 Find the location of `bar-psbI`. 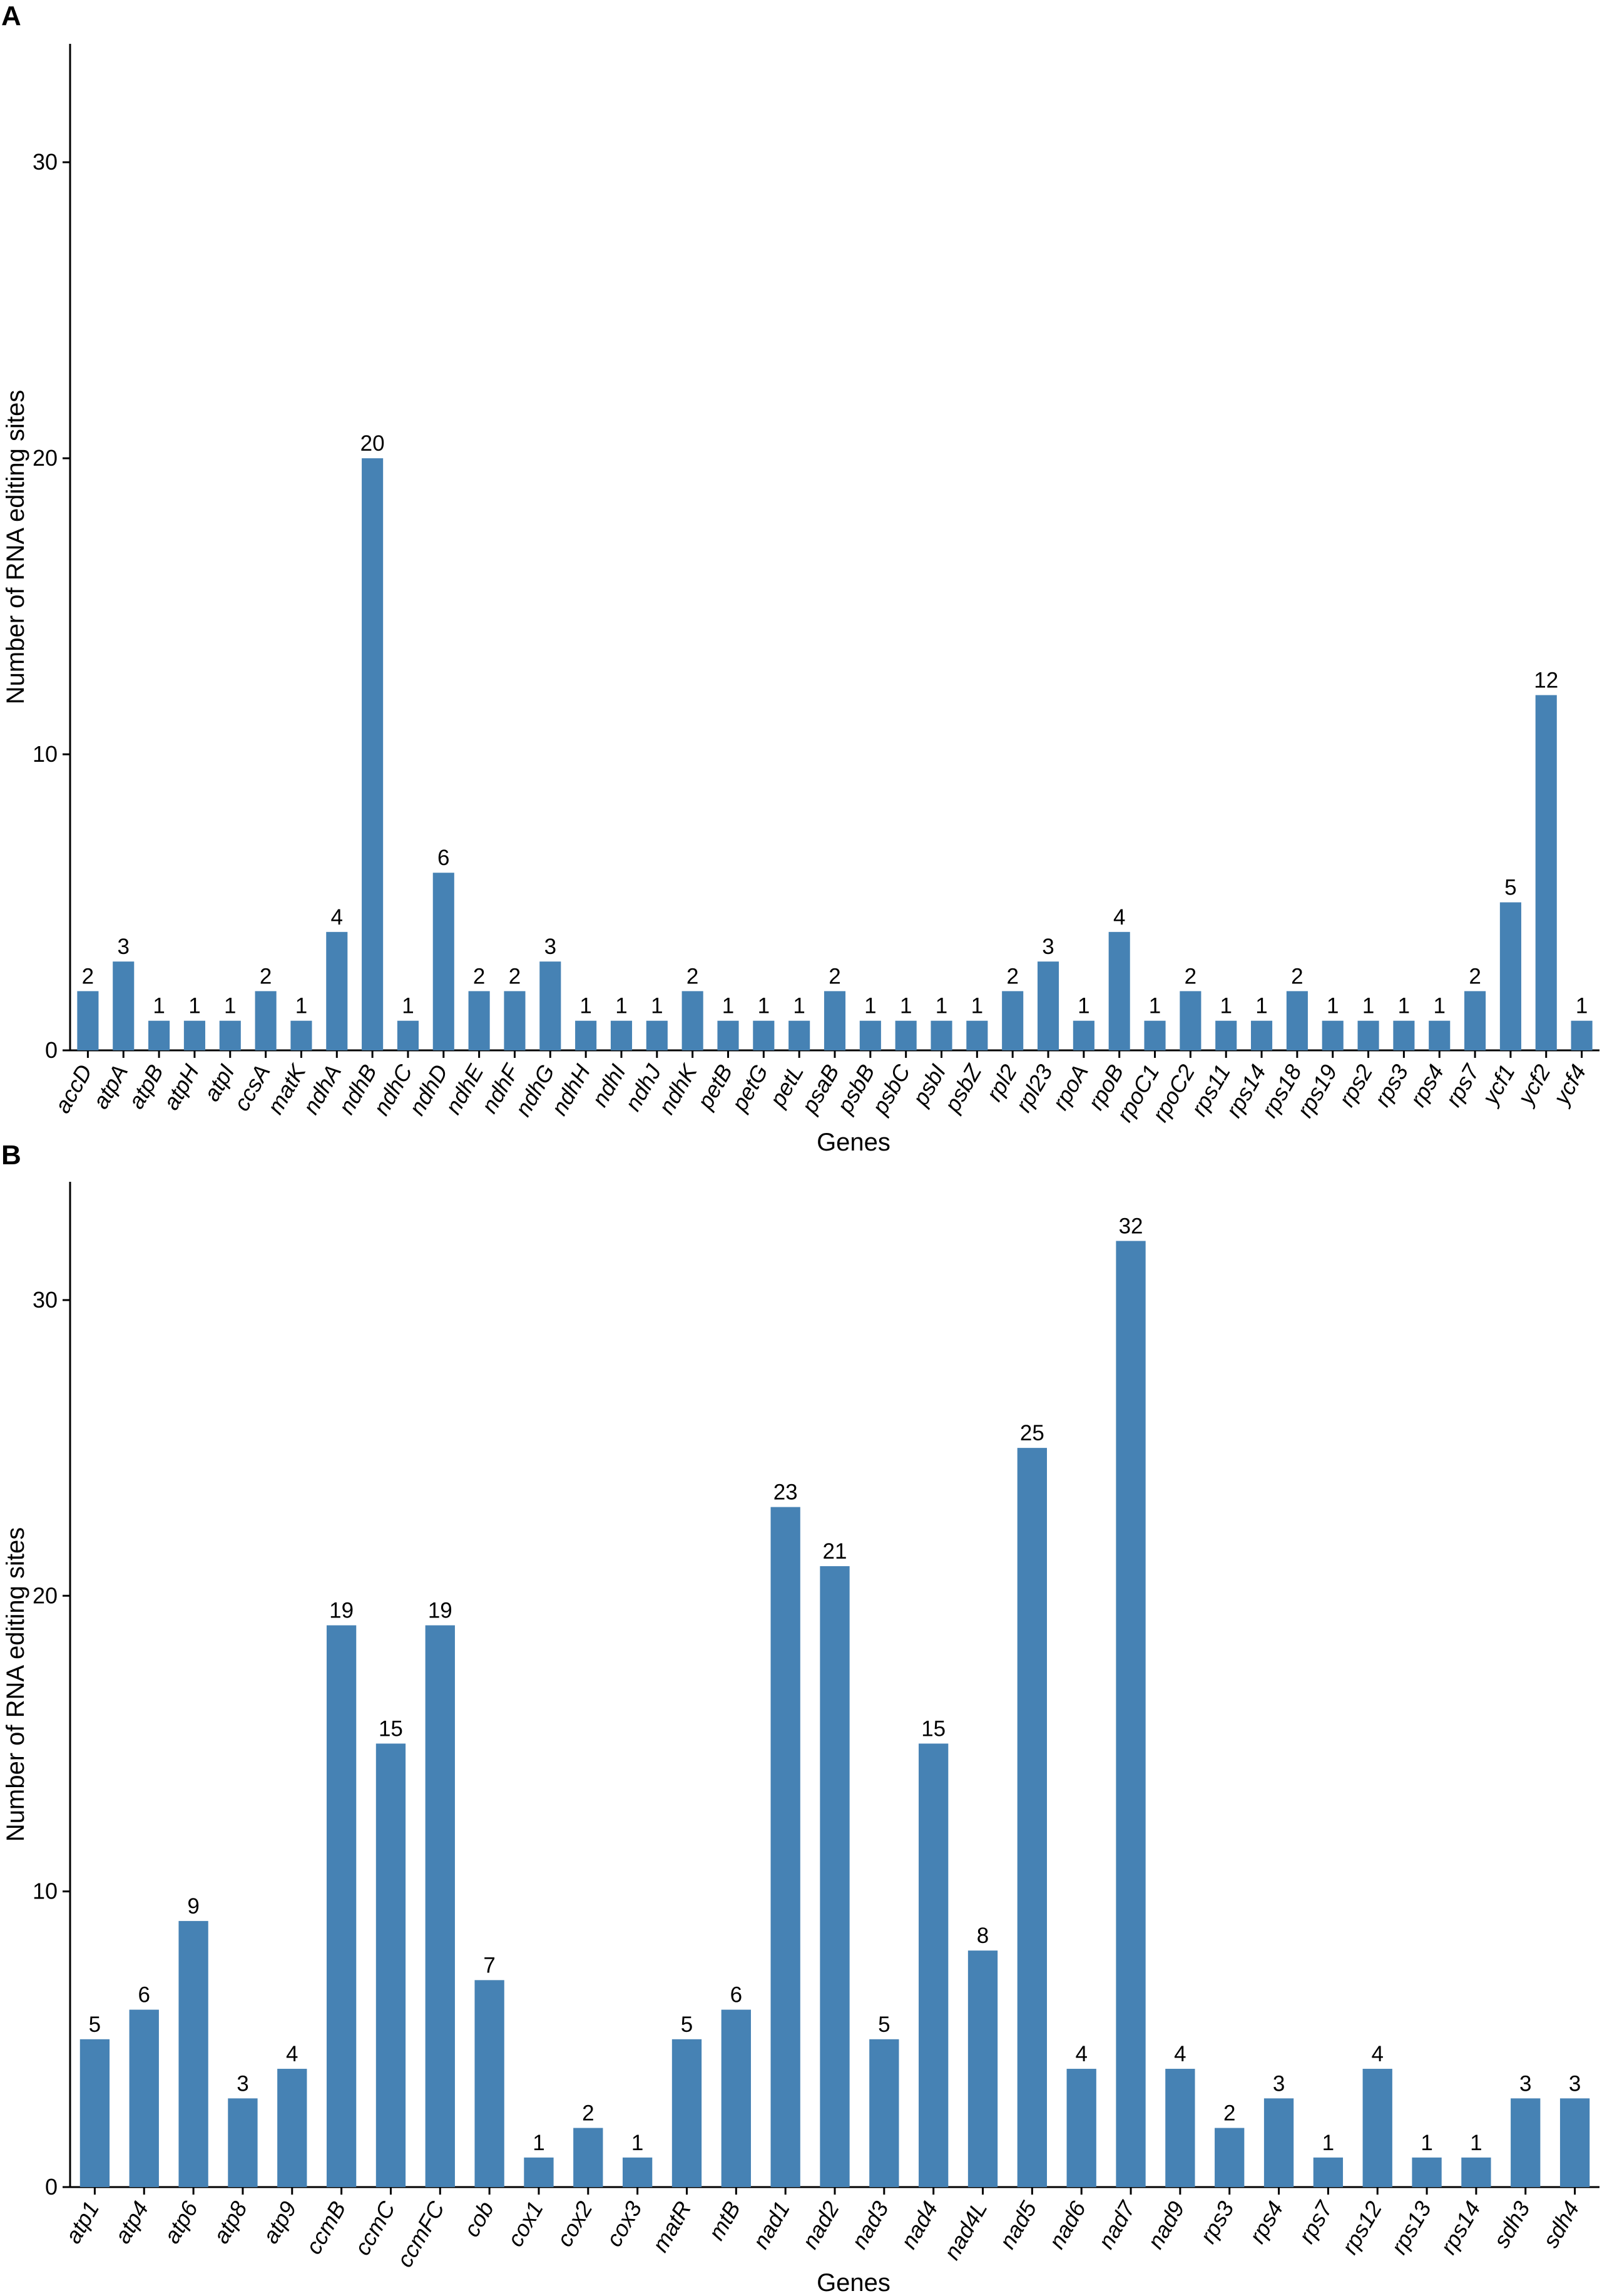

bar-psbI is located at coordinates (941, 1035).